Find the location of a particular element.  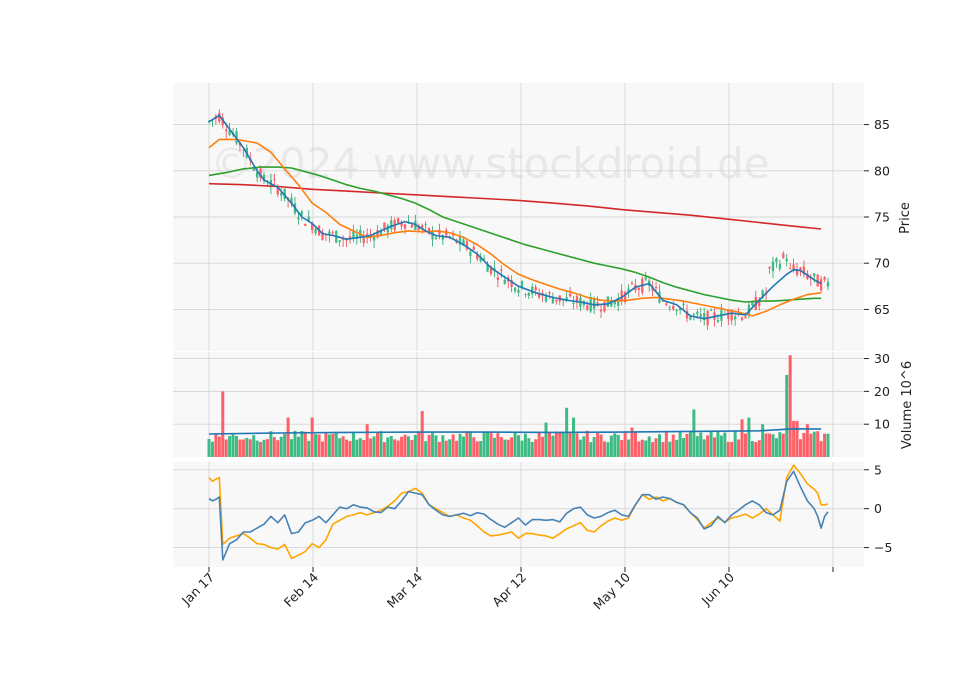

sma-slow-line is located at coordinates (515, 234).